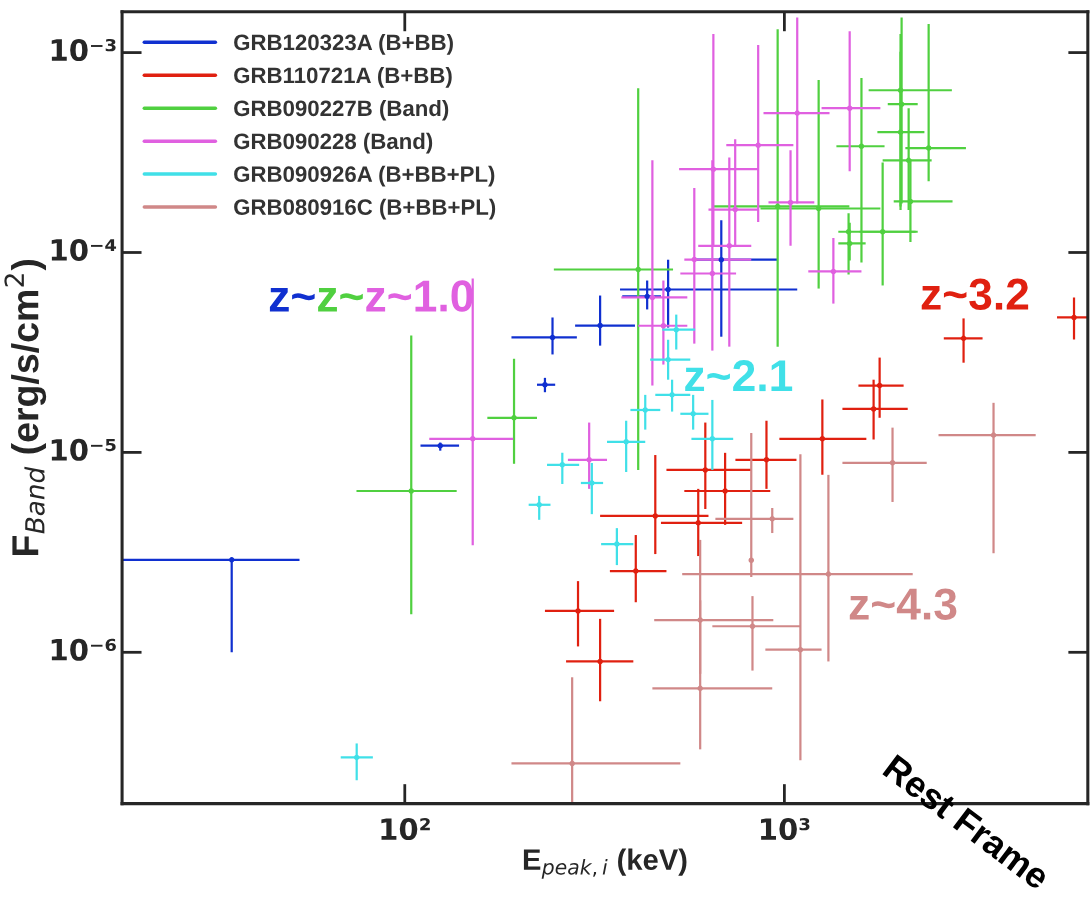  What do you see at coordinates (83, 649) in the screenshot?
I see `y-tick-label: 10⁻⁶` at bounding box center [83, 649].